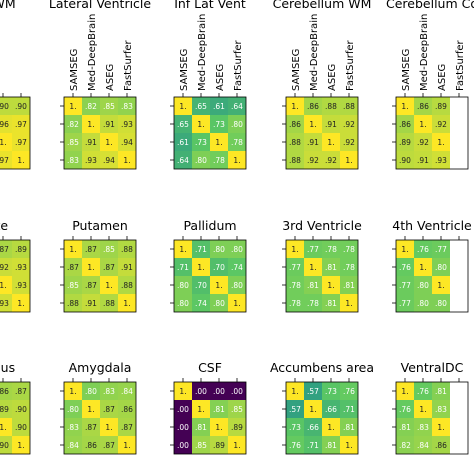  Describe the element at coordinates (201, 391) in the screenshot. I see `cell-value-label: .00` at that location.